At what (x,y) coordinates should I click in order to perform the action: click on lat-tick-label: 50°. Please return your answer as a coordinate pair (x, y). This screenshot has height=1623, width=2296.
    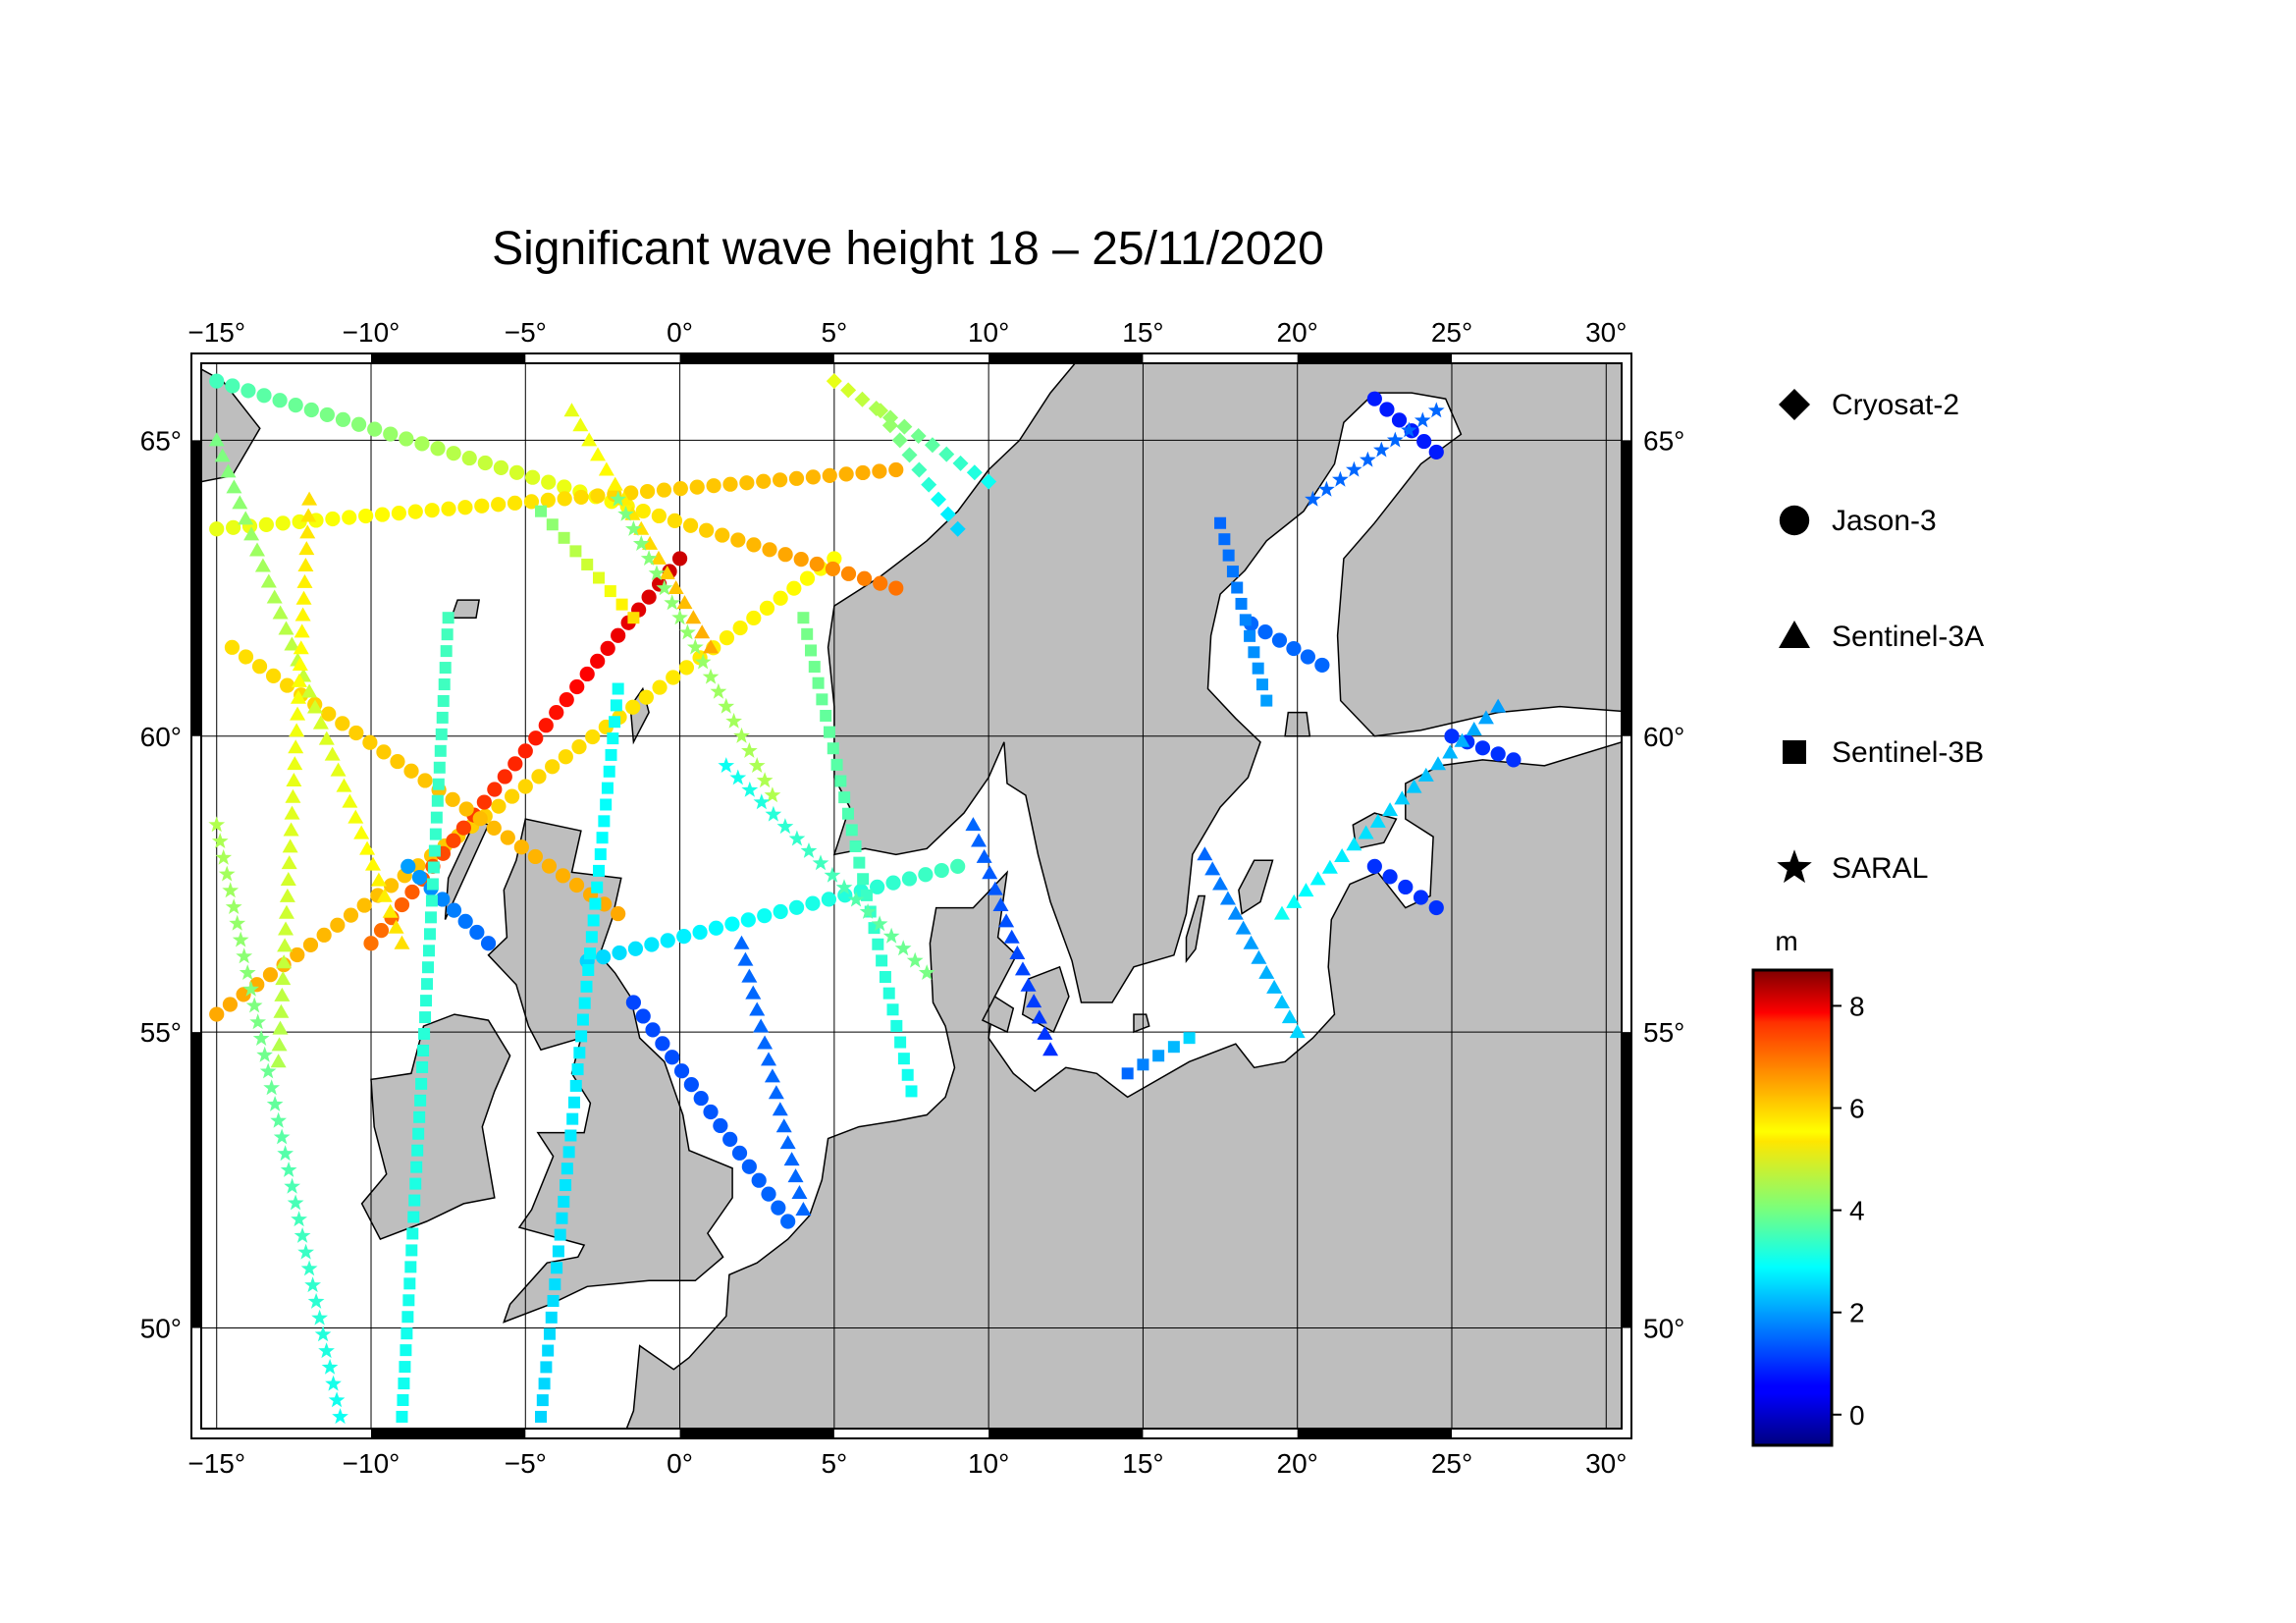
    Looking at the image, I should click on (161, 1329).